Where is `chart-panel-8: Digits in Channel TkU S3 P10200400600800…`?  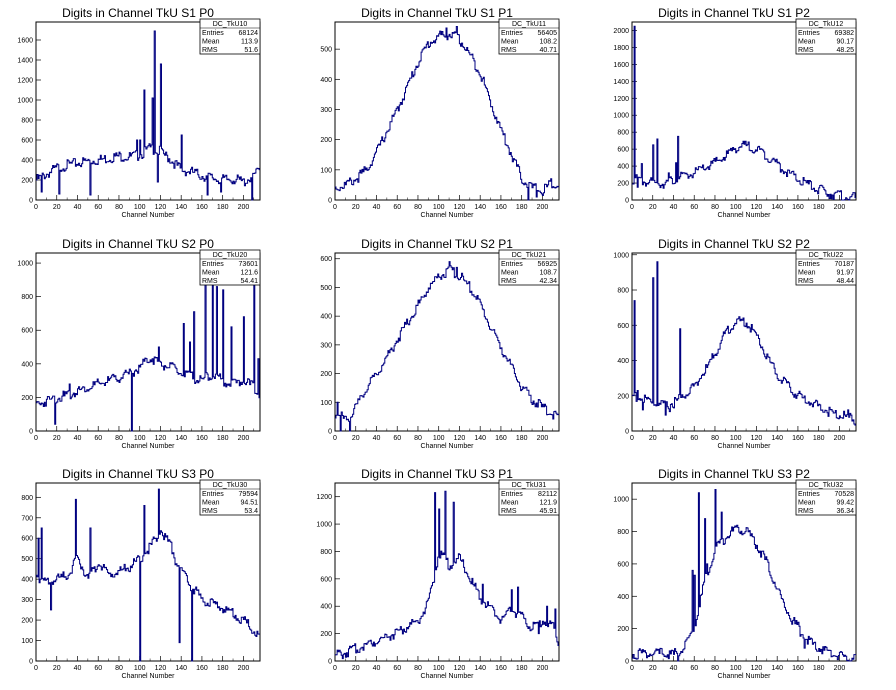 chart-panel-8: Digits in Channel TkU S3 P10200400600800… is located at coordinates (438, 573).